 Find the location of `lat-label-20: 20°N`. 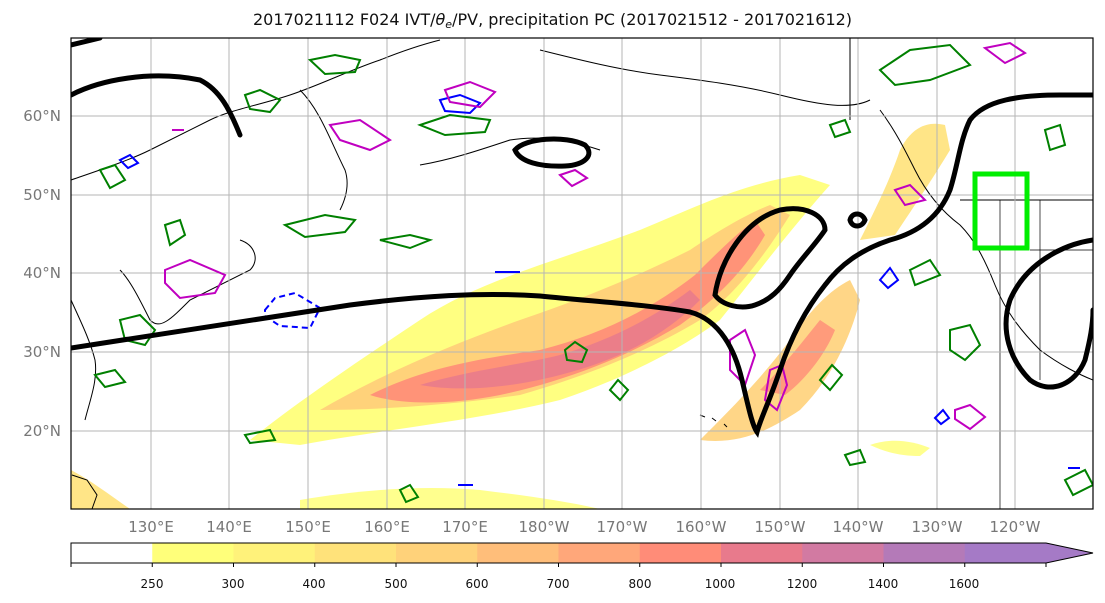

lat-label-20: 20°N is located at coordinates (42, 431).